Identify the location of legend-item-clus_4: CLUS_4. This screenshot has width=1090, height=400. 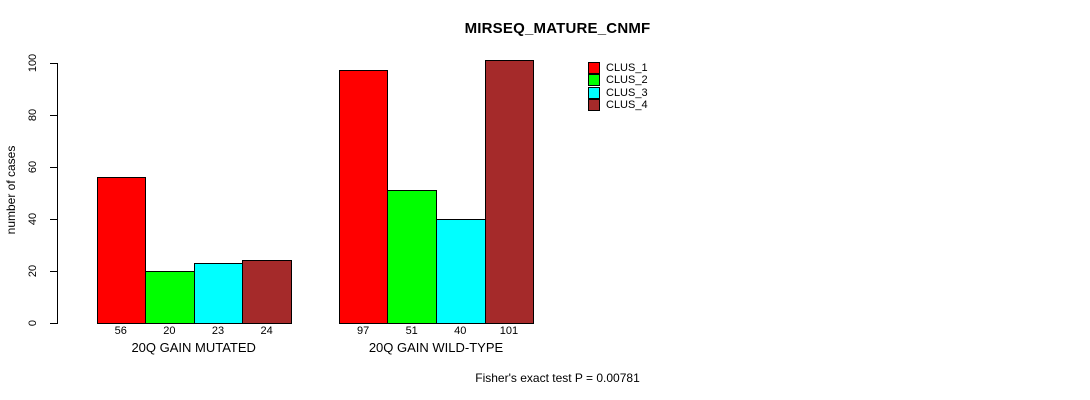
(618, 105).